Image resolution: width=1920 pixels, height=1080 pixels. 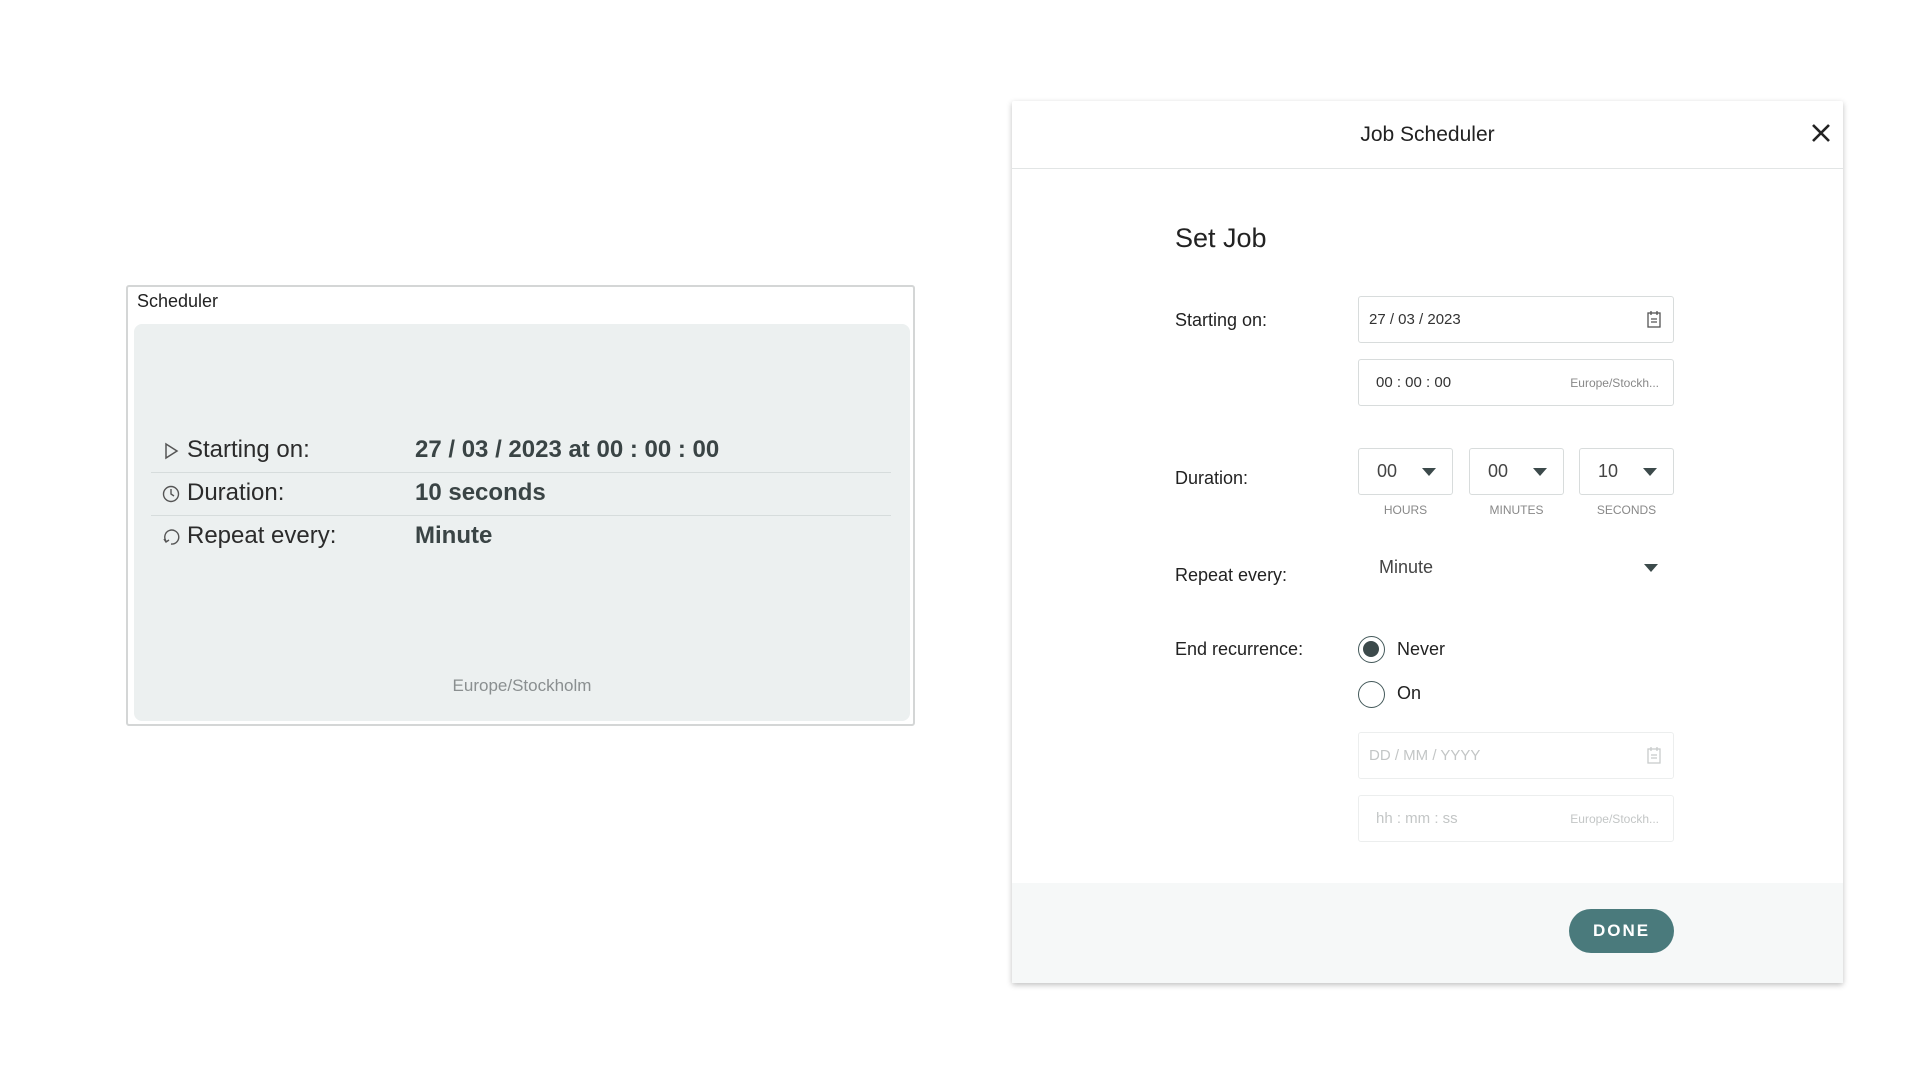 I want to click on play-icon, so click(x=172, y=451).